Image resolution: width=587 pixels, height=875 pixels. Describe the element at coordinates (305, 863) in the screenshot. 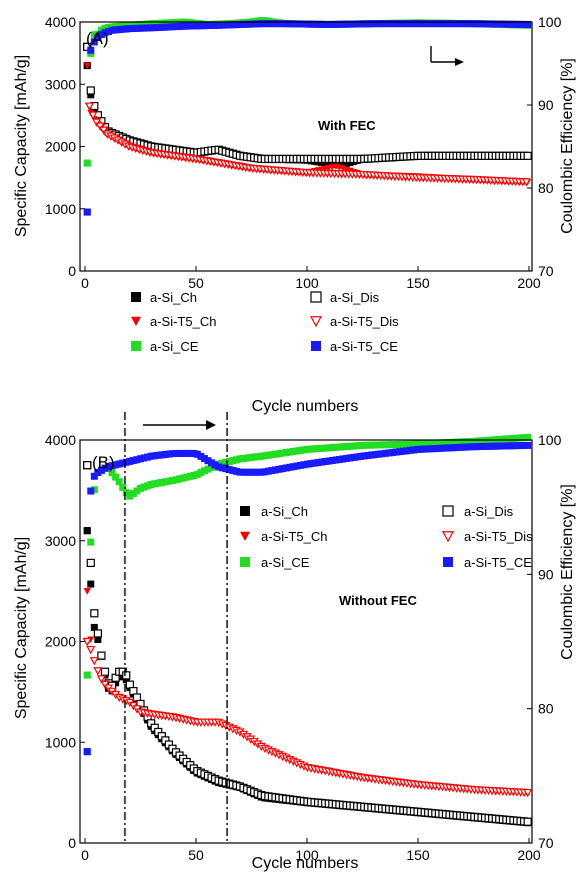

I see `panel-b-x-axis-label: Cycle numbers` at that location.